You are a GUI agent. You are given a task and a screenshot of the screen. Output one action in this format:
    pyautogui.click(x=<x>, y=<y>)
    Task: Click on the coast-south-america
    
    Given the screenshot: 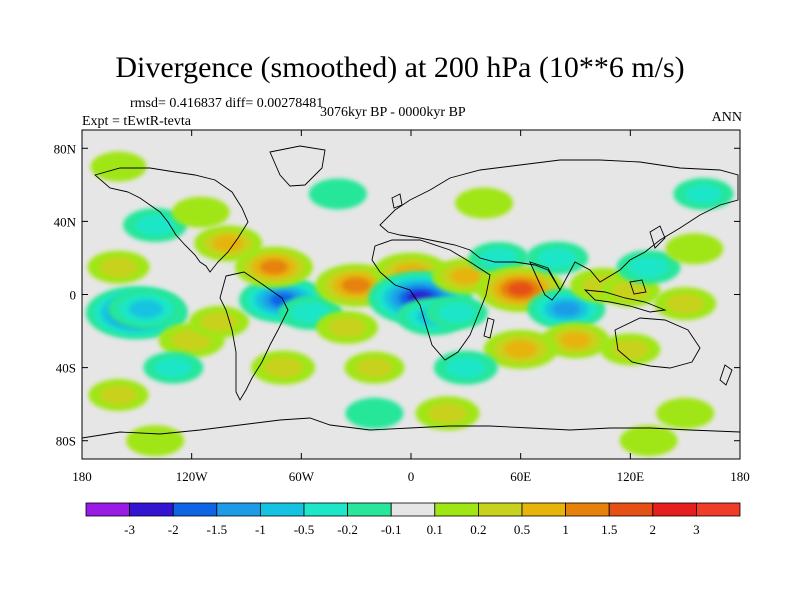 What is the action you would take?
    pyautogui.click(x=254, y=336)
    